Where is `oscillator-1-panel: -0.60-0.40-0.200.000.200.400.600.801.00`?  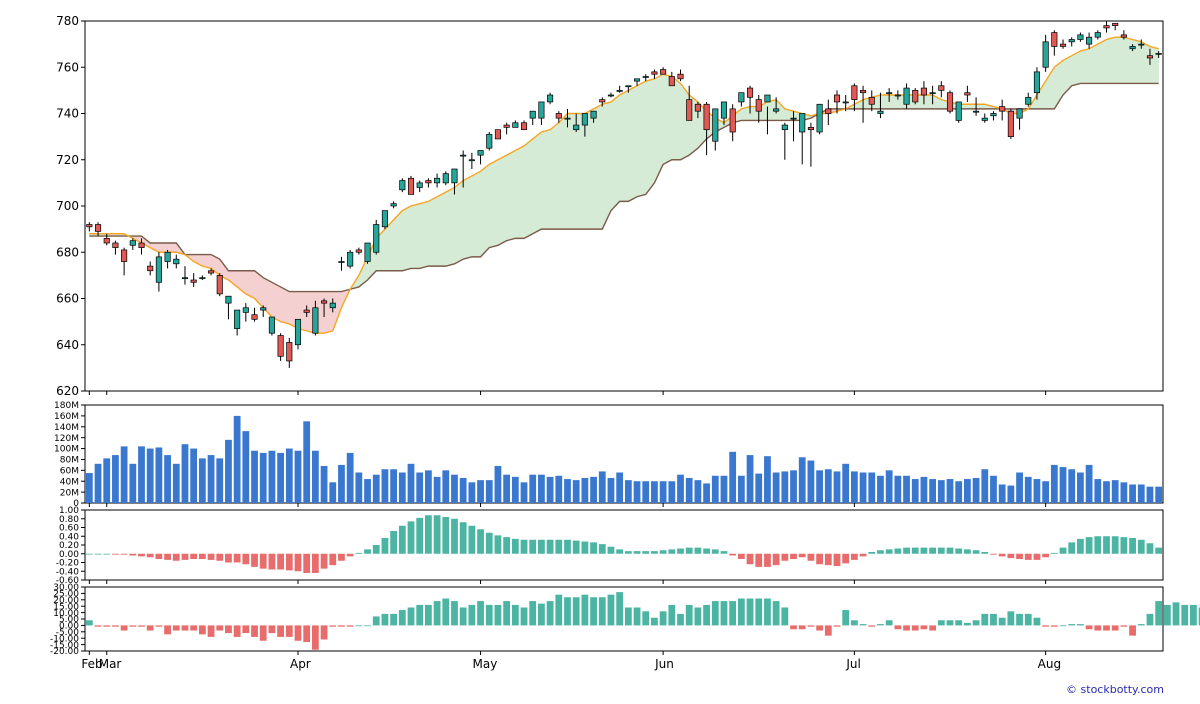
oscillator-1-panel: -0.60-0.40-0.200.000.200.400.600.801.00 is located at coordinates (610, 546).